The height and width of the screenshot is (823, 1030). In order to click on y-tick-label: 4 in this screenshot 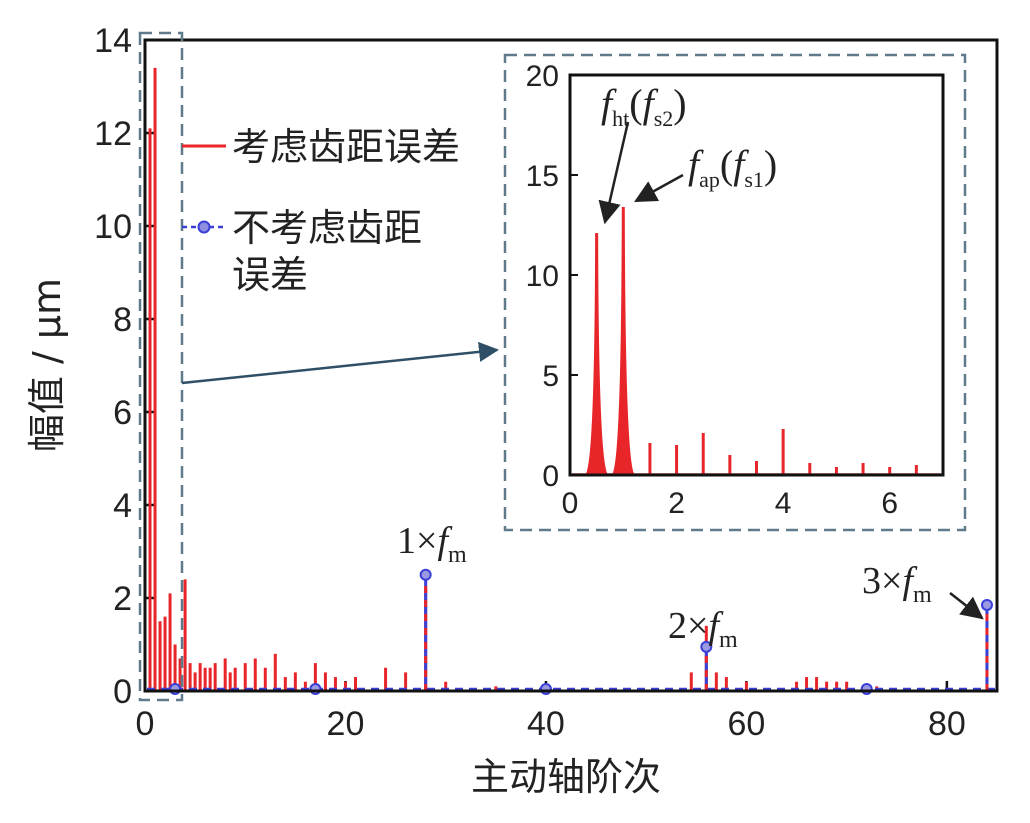, I will do `click(122, 506)`.